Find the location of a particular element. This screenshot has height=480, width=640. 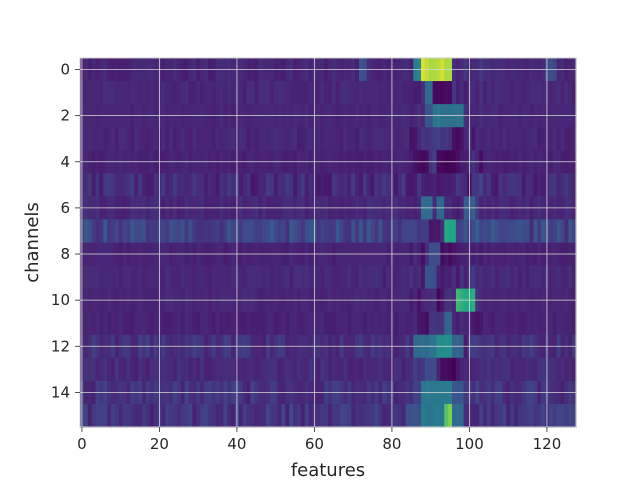

y-tick-label: 4 is located at coordinates (65, 162).